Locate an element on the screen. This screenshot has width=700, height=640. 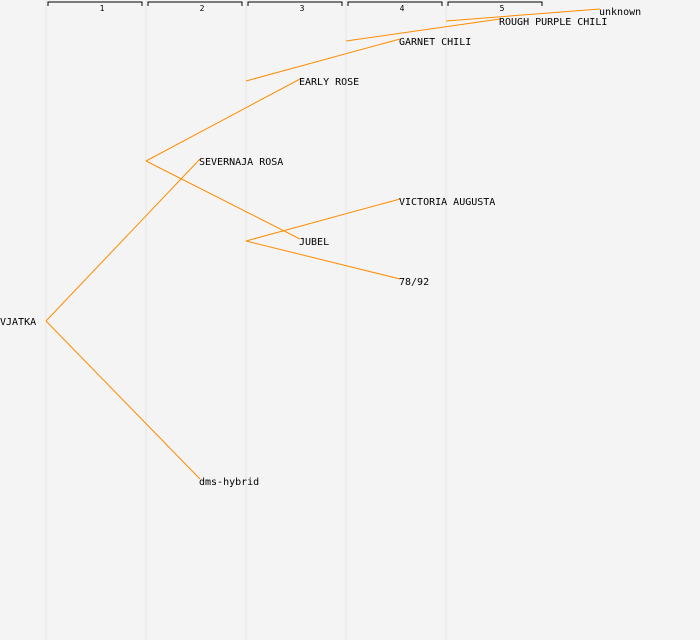
generation-number: 2 is located at coordinates (202, 8).